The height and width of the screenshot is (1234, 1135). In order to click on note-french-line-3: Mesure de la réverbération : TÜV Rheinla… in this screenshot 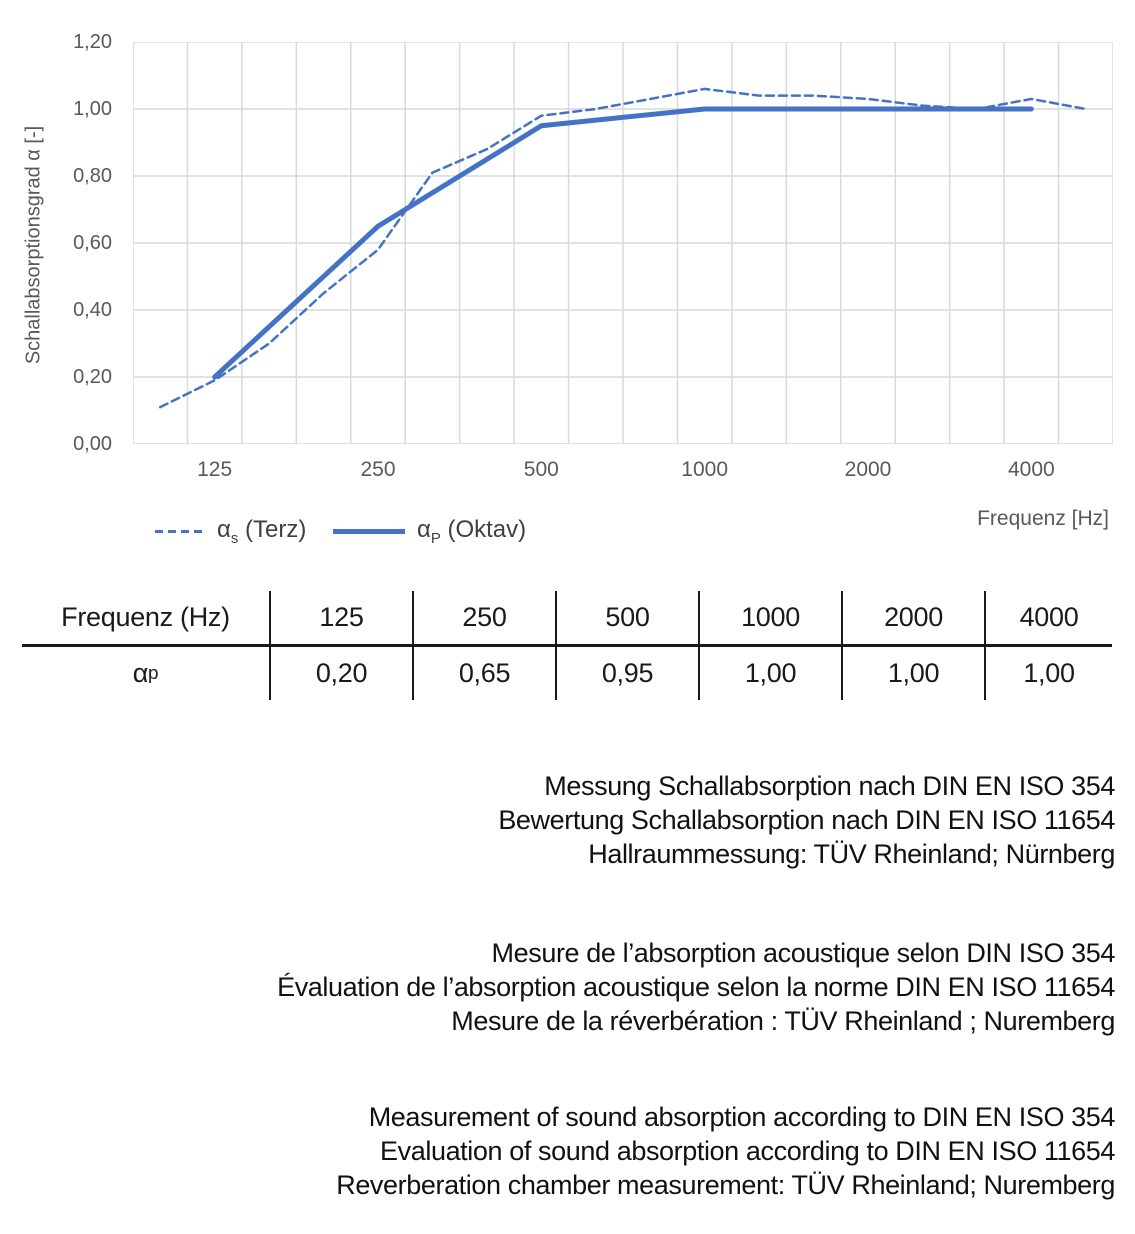, I will do `click(783, 1021)`.